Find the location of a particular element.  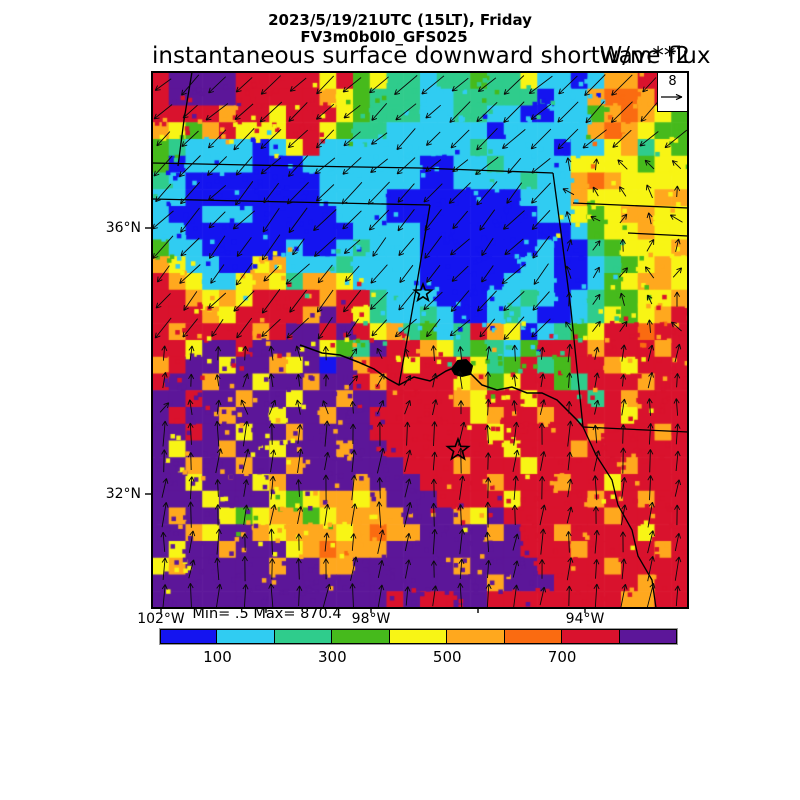

wind-reference-arrow-icon is located at coordinates (672, 97).